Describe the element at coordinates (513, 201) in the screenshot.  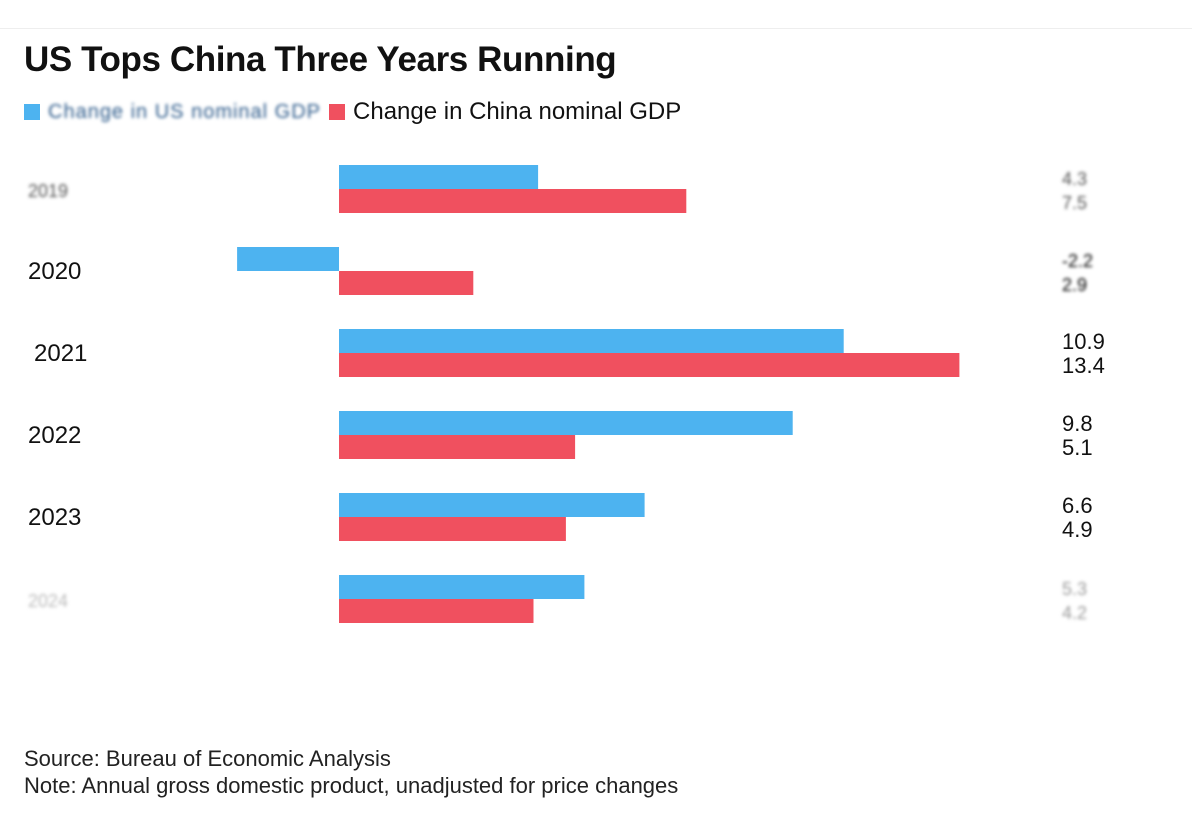
I see `bar-china-2019` at that location.